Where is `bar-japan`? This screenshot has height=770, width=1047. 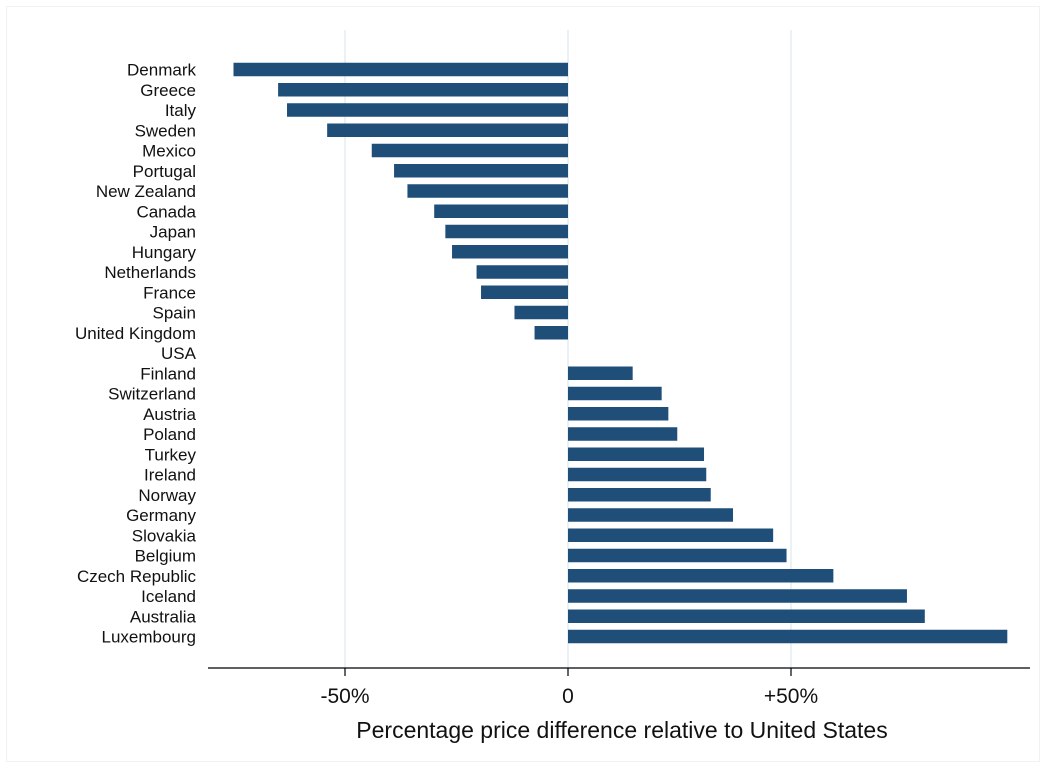 bar-japan is located at coordinates (506, 231).